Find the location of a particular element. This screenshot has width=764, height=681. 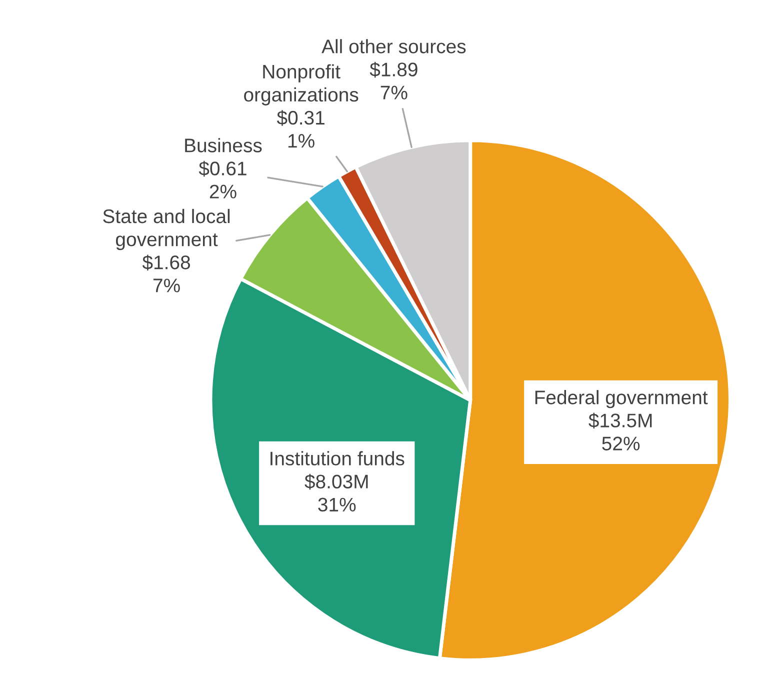

slice-label: State and local government is located at coordinates (166, 229).